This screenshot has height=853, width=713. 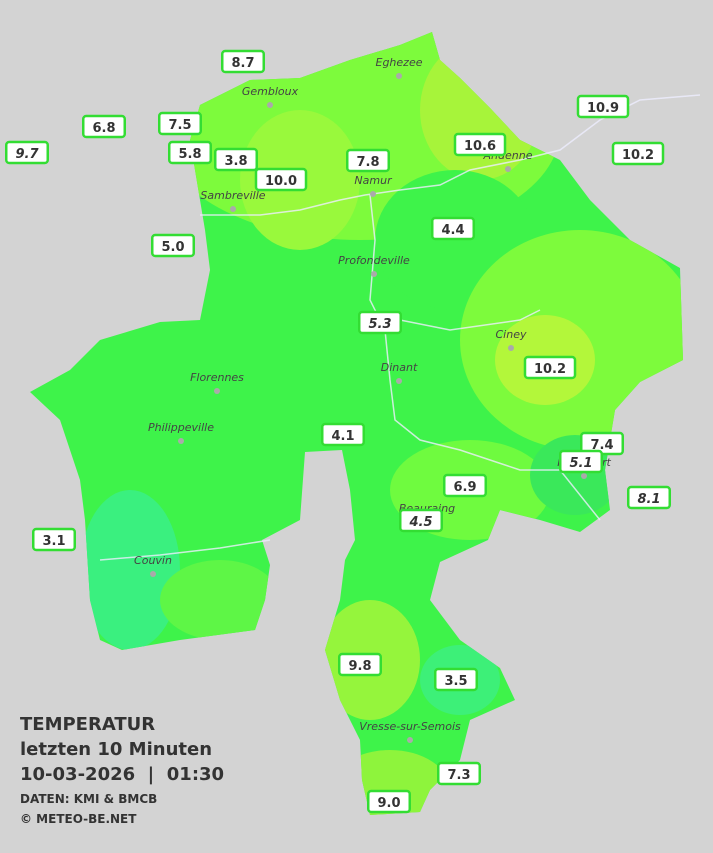 I want to click on station-value: 9.7, so click(x=27, y=154).